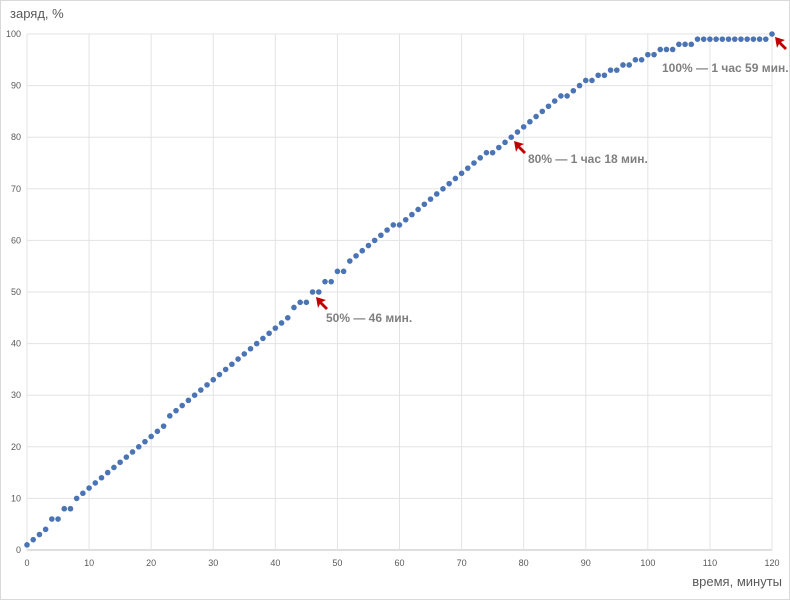 Image resolution: width=790 pixels, height=600 pixels. Describe the element at coordinates (16, 189) in the screenshot. I see `y-tick-label: 70` at that location.